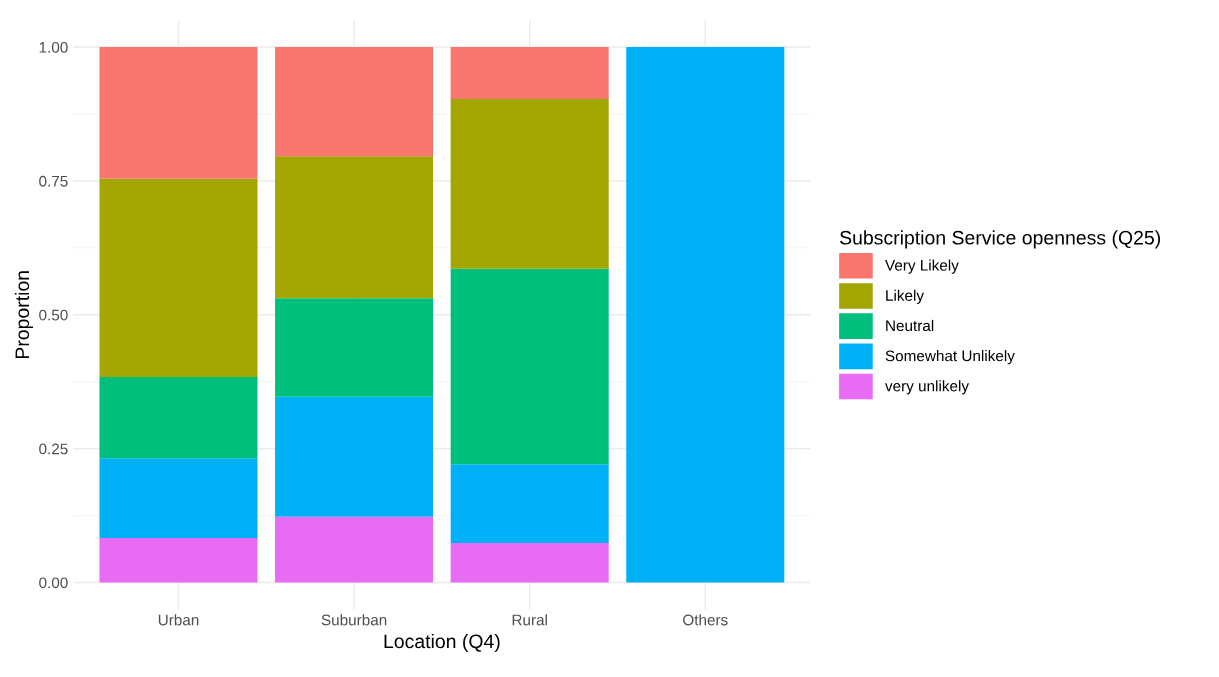 Image resolution: width=1219 pixels, height=677 pixels. What do you see at coordinates (354, 620) in the screenshot?
I see `x-tick-label: Suburban` at bounding box center [354, 620].